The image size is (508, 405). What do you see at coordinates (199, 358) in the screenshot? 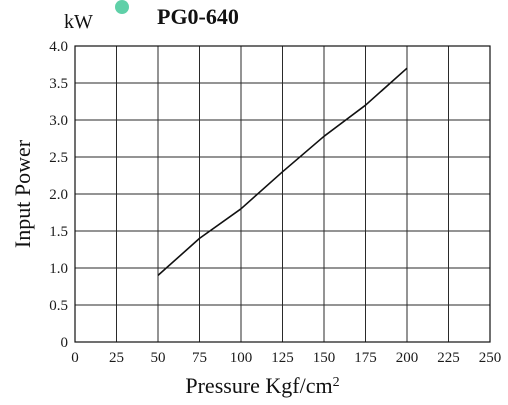
I see `x-tick-label: 75` at bounding box center [199, 358].